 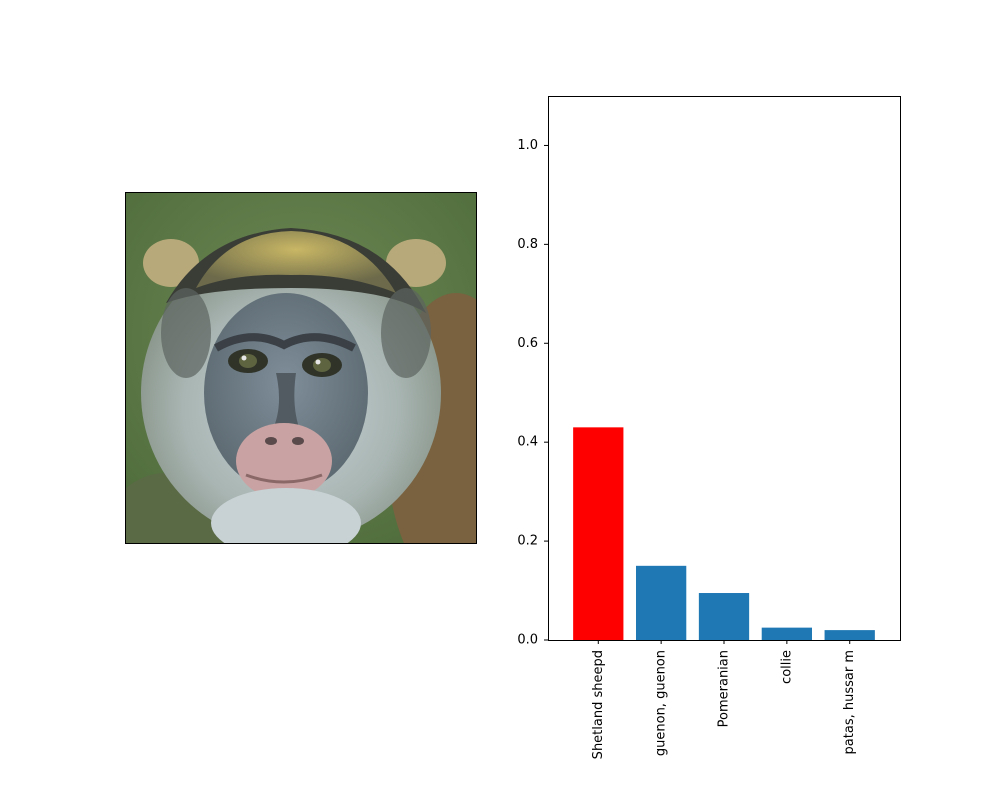 What do you see at coordinates (598, 704) in the screenshot?
I see `x-tick-label: Shetland sheepd` at bounding box center [598, 704].